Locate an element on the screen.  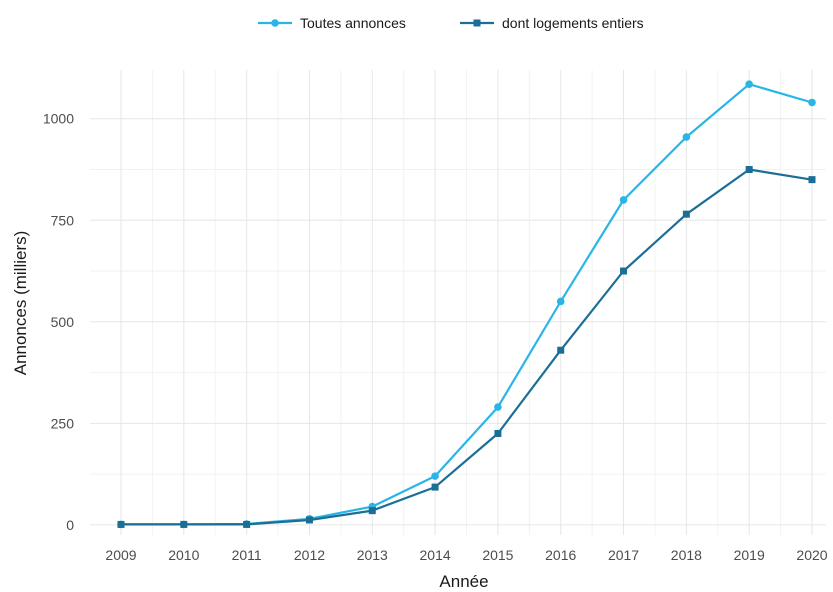
legend-item: dont logements entiers is located at coordinates (552, 23).